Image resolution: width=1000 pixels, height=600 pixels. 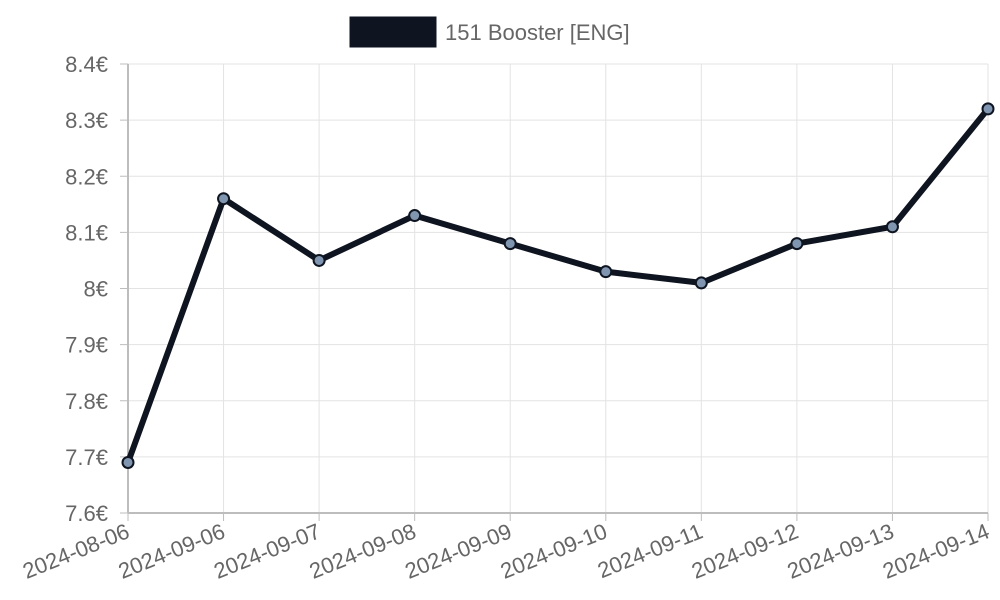 I want to click on y-tick-label: 8€, so click(x=96, y=289).